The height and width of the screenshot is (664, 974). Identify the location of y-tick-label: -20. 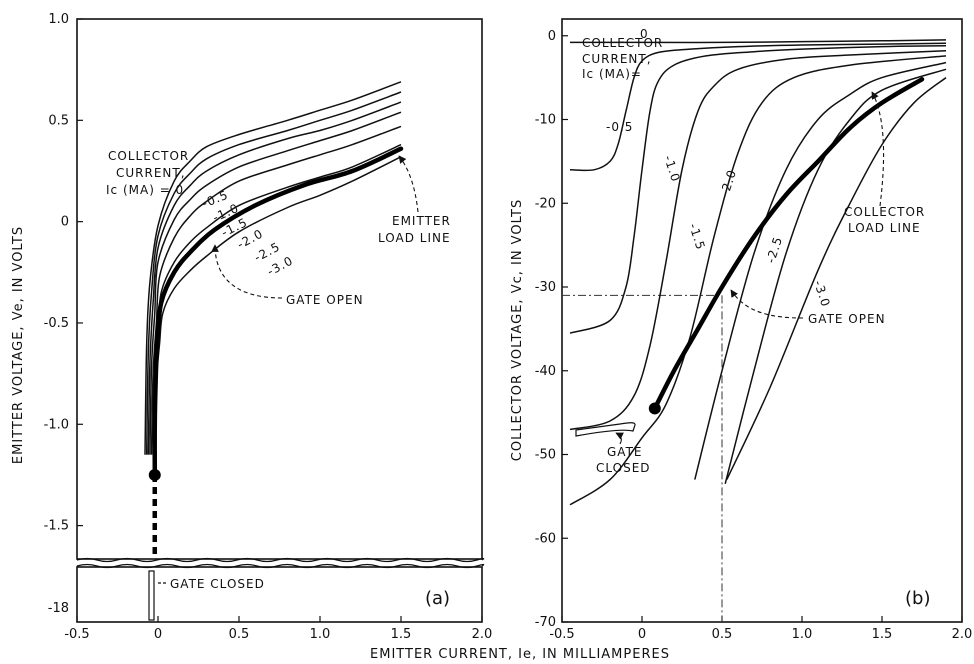
(545, 203).